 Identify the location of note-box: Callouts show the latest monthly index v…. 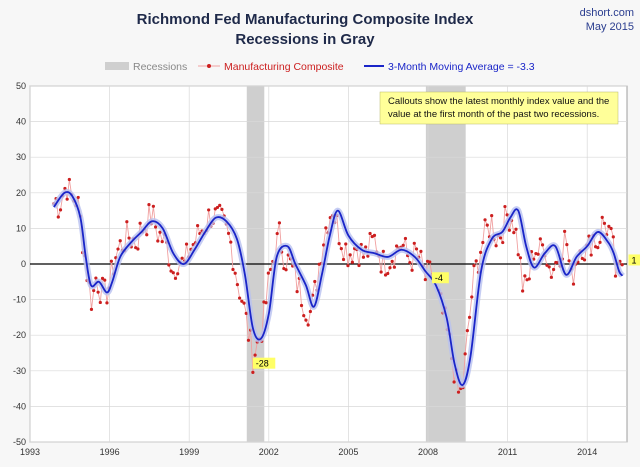
(499, 108).